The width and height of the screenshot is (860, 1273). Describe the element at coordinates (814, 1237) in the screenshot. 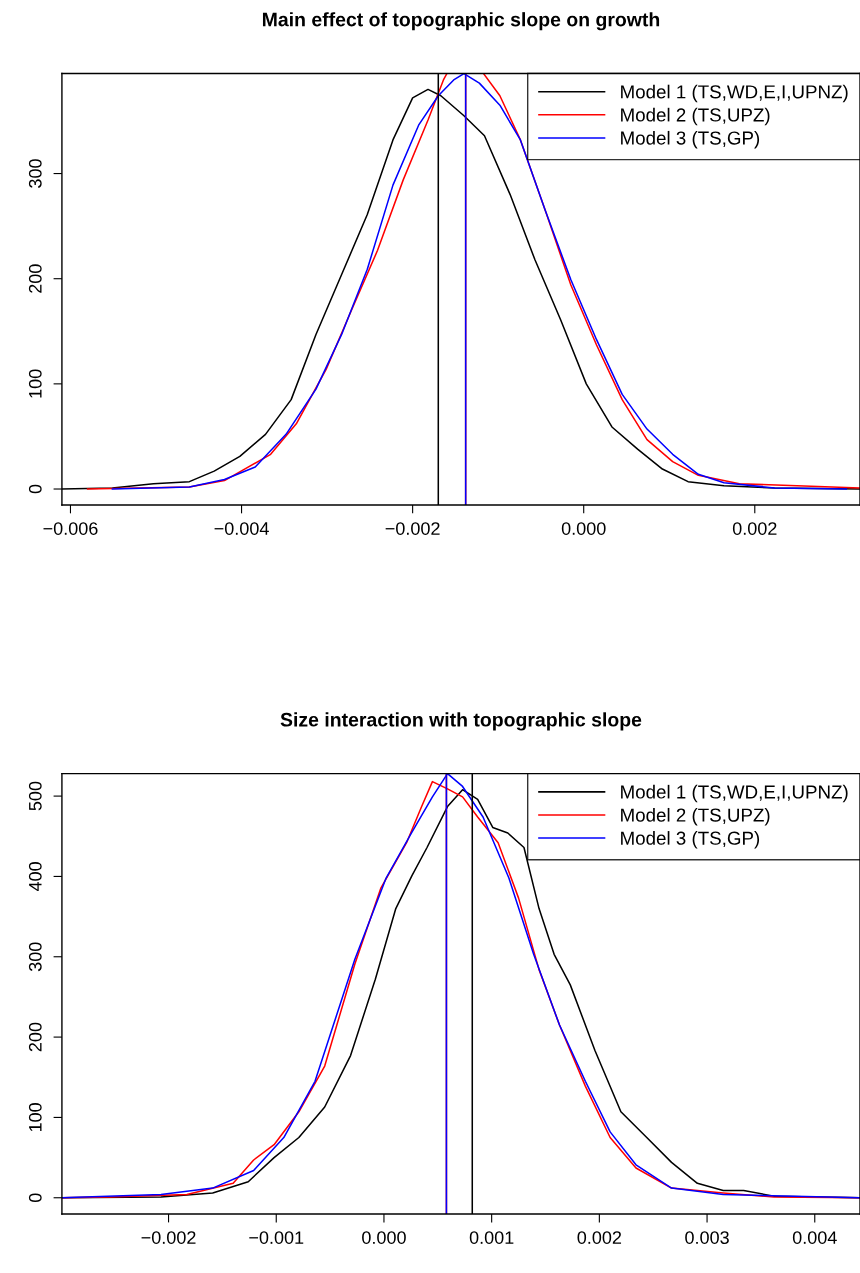

I see `x-tick-label: 0.004` at that location.